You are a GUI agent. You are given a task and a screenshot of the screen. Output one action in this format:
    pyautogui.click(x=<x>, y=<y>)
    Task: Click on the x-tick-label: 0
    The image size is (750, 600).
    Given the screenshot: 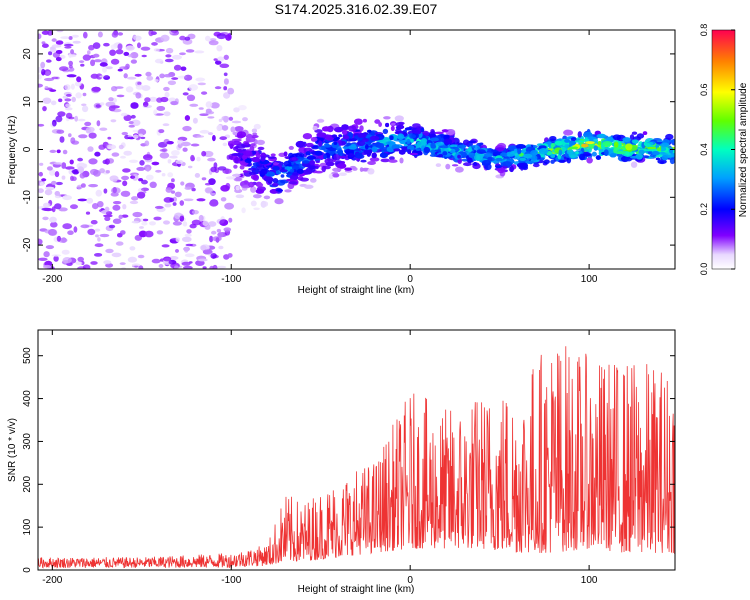 What is the action you would take?
    pyautogui.click(x=410, y=279)
    